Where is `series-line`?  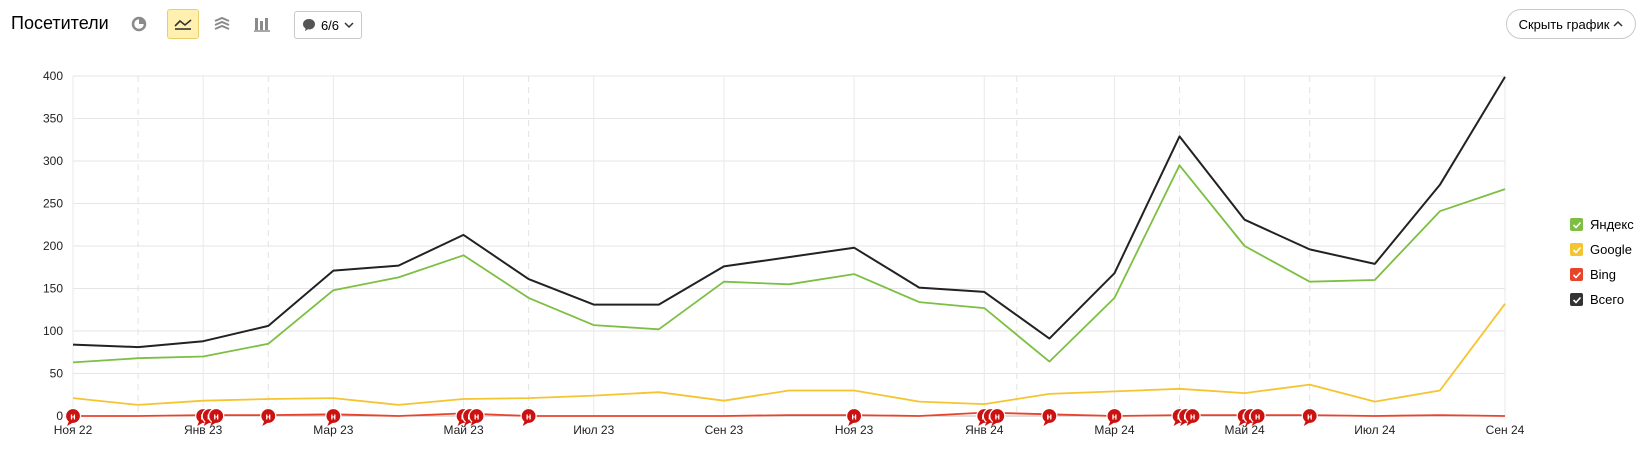
series-line is located at coordinates (789, 414).